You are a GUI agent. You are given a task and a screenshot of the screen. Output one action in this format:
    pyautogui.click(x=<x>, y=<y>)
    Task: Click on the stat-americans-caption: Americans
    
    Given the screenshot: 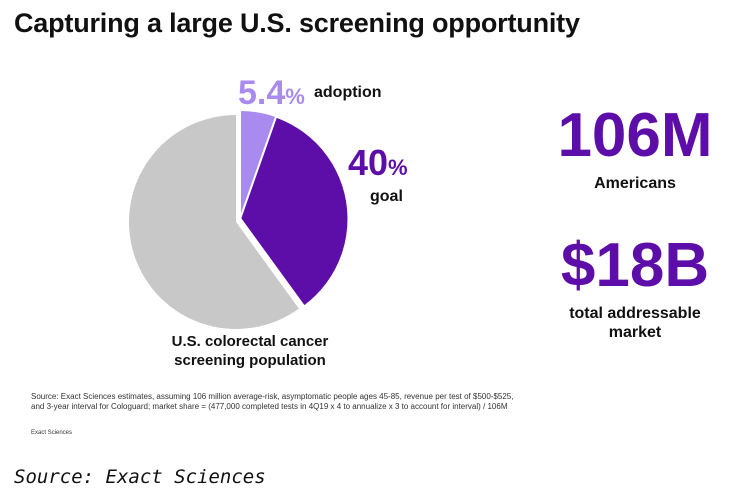 What is the action you would take?
    pyautogui.click(x=635, y=183)
    